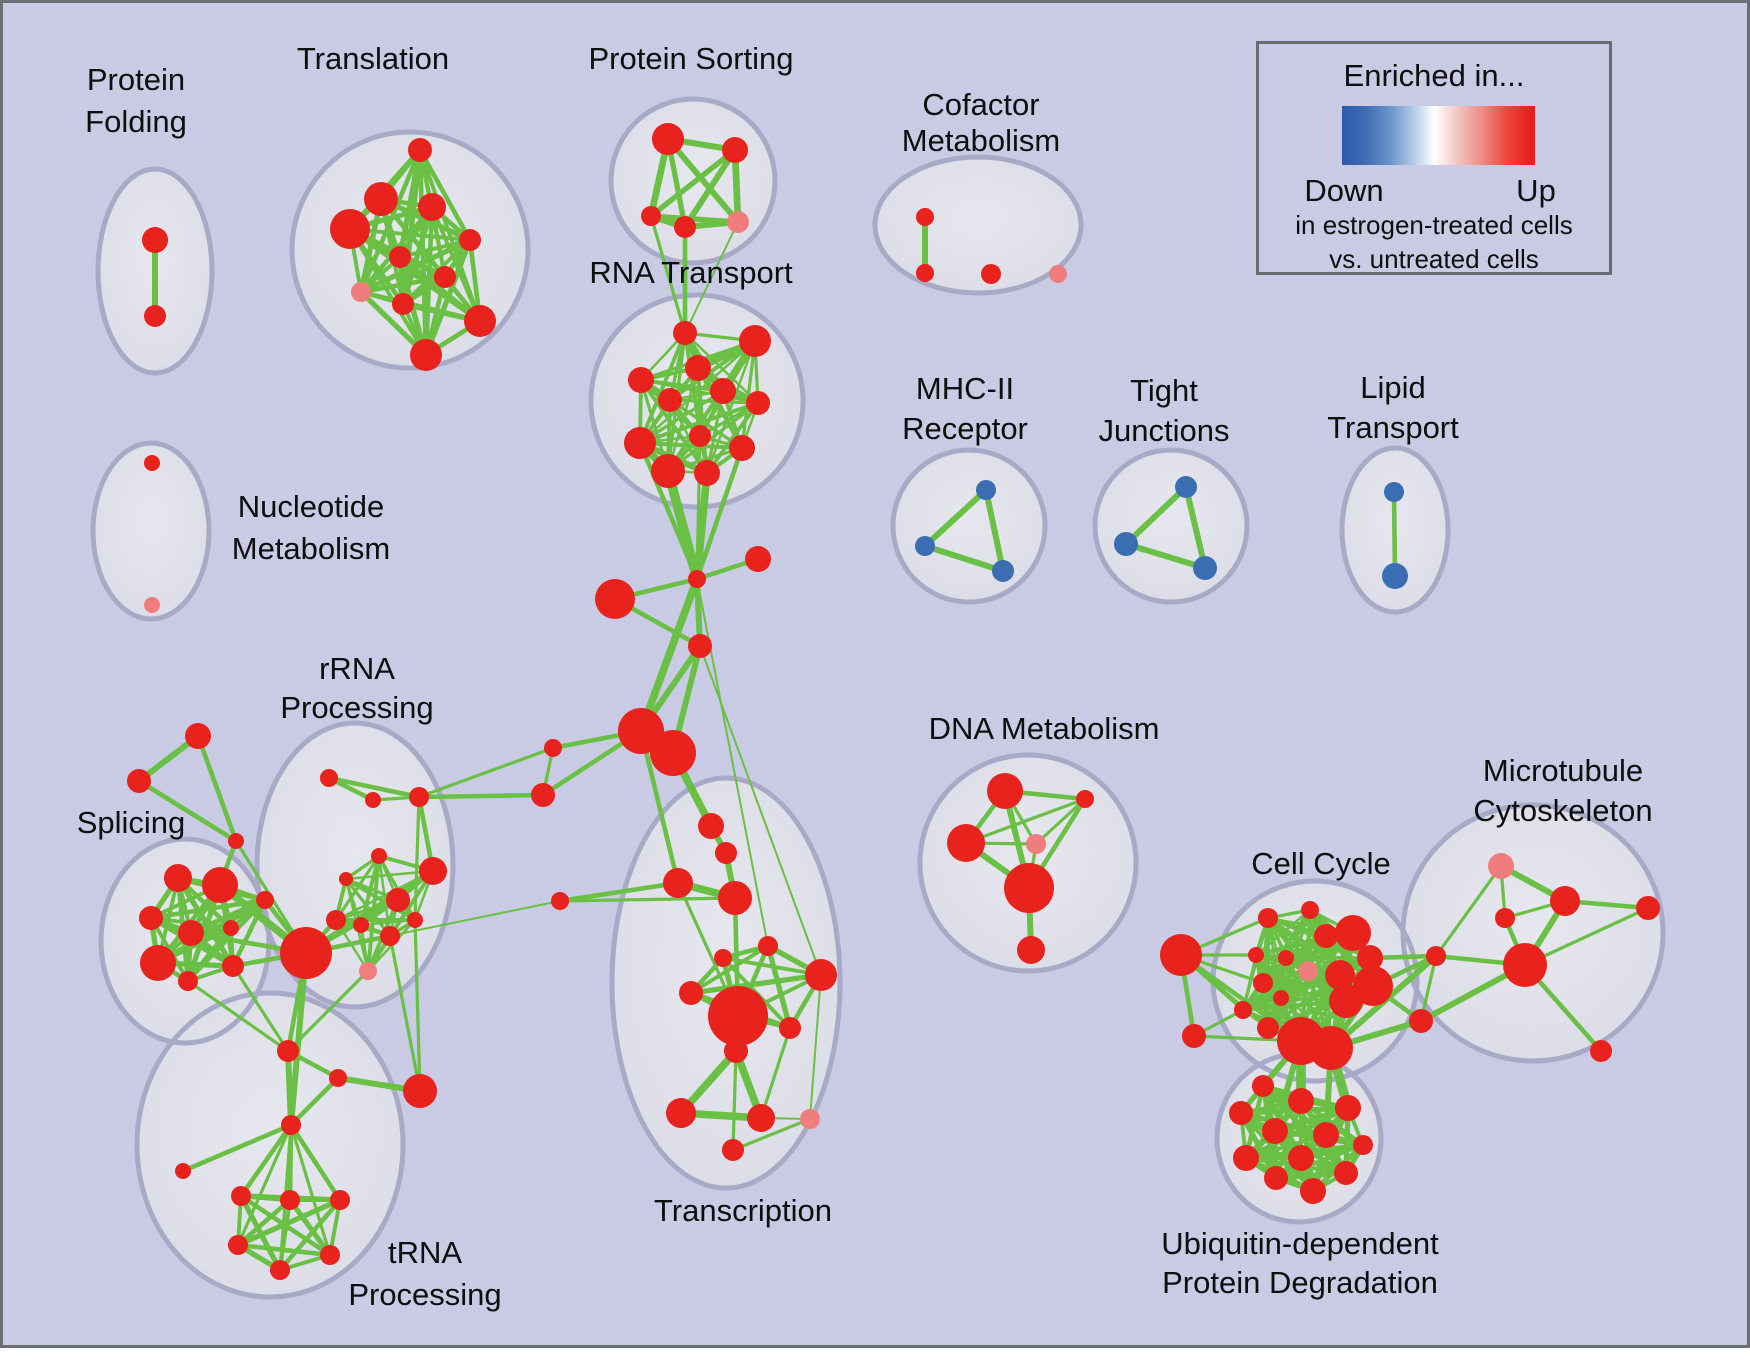 Image resolution: width=1750 pixels, height=1360 pixels. What do you see at coordinates (1263, 983) in the screenshot?
I see `node-c9` at bounding box center [1263, 983].